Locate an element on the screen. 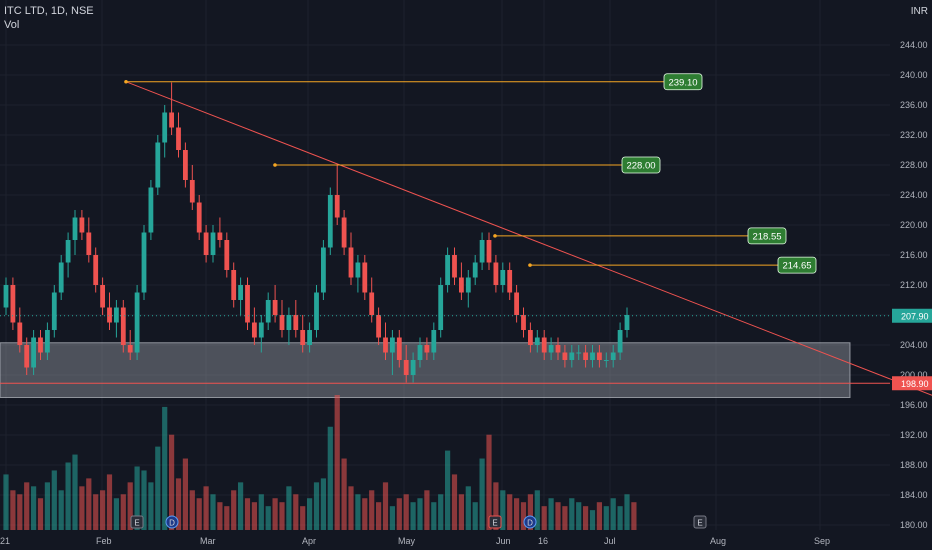 The width and height of the screenshot is (932, 550). time-axis: 21 Feb Mar Apr May Jun 16 Jul Aug Sep is located at coordinates (415, 541).